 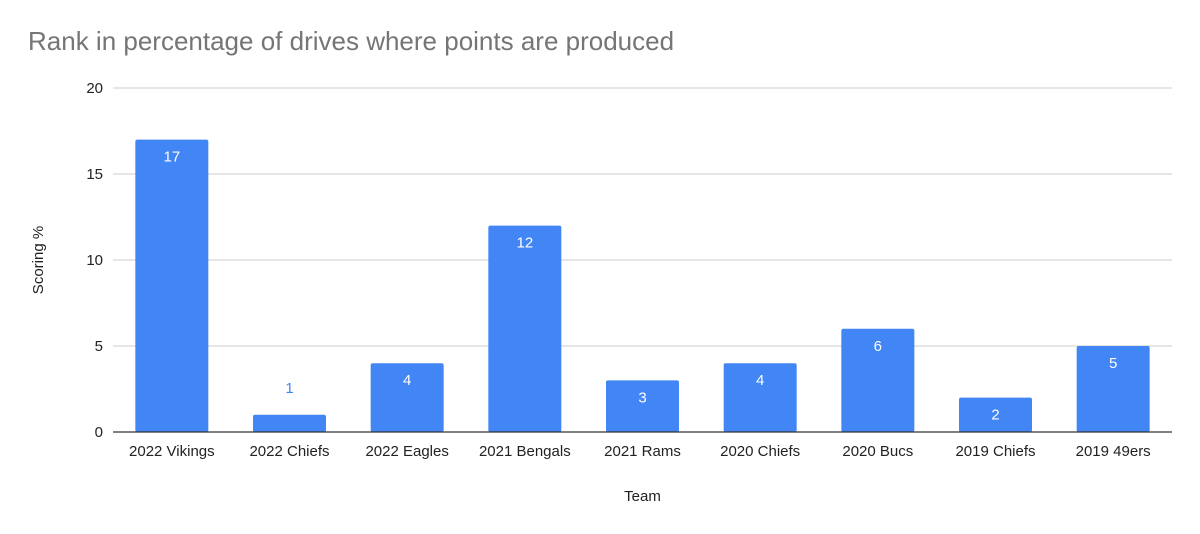 What do you see at coordinates (94, 260) in the screenshot?
I see `y-tick-label: 10` at bounding box center [94, 260].